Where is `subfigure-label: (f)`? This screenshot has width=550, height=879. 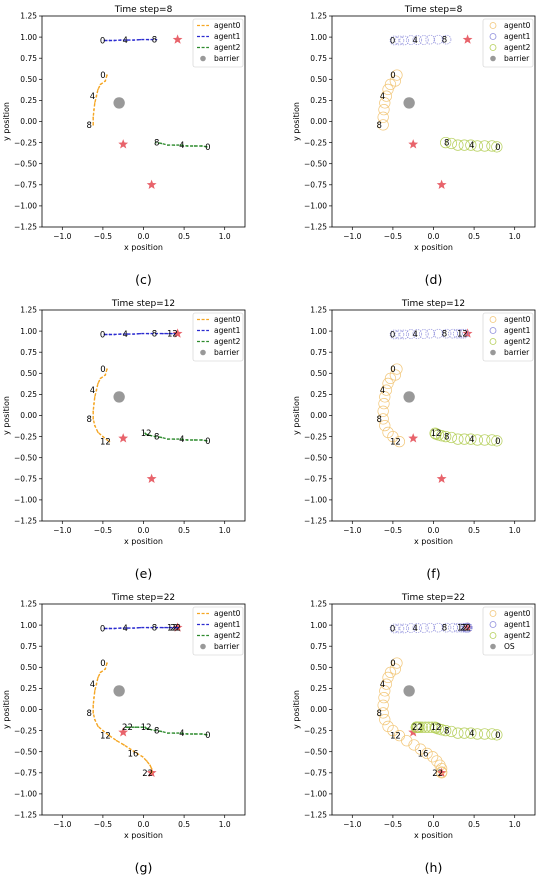 subfigure-label: (f) is located at coordinates (433, 573).